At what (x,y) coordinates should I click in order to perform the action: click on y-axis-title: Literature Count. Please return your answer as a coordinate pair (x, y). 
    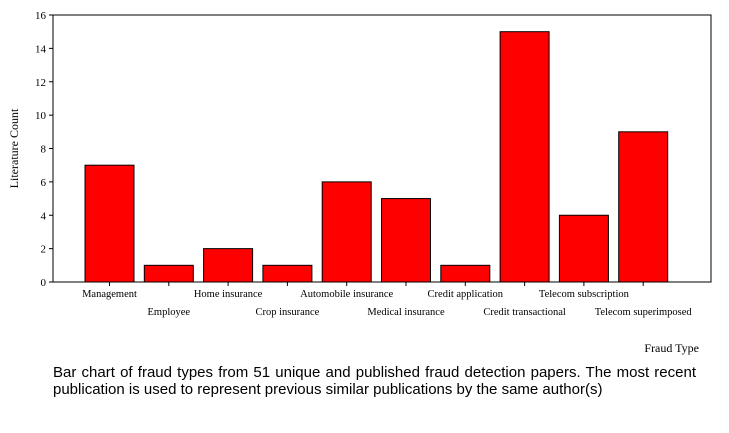
    Looking at the image, I should click on (14, 148).